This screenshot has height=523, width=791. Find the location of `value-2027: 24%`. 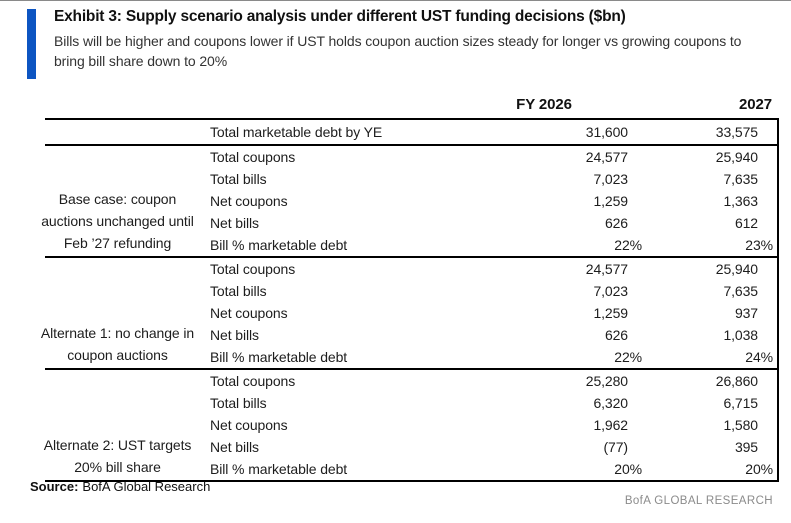

value-2027: 24% is located at coordinates (711, 358).